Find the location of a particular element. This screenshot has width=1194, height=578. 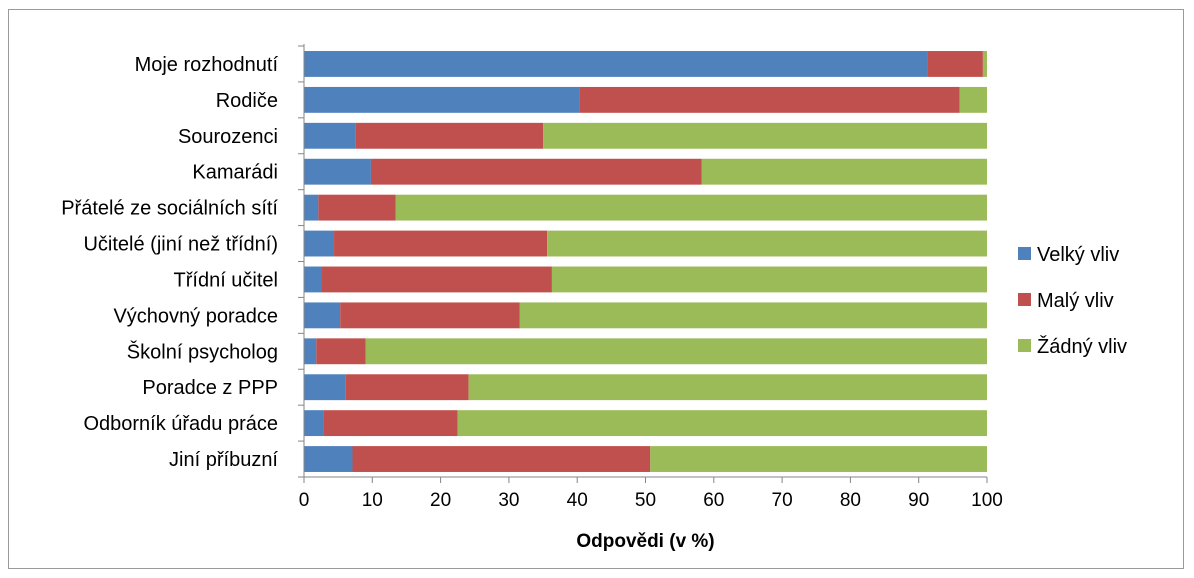

category-label: Školní psycholog is located at coordinates (202, 351).